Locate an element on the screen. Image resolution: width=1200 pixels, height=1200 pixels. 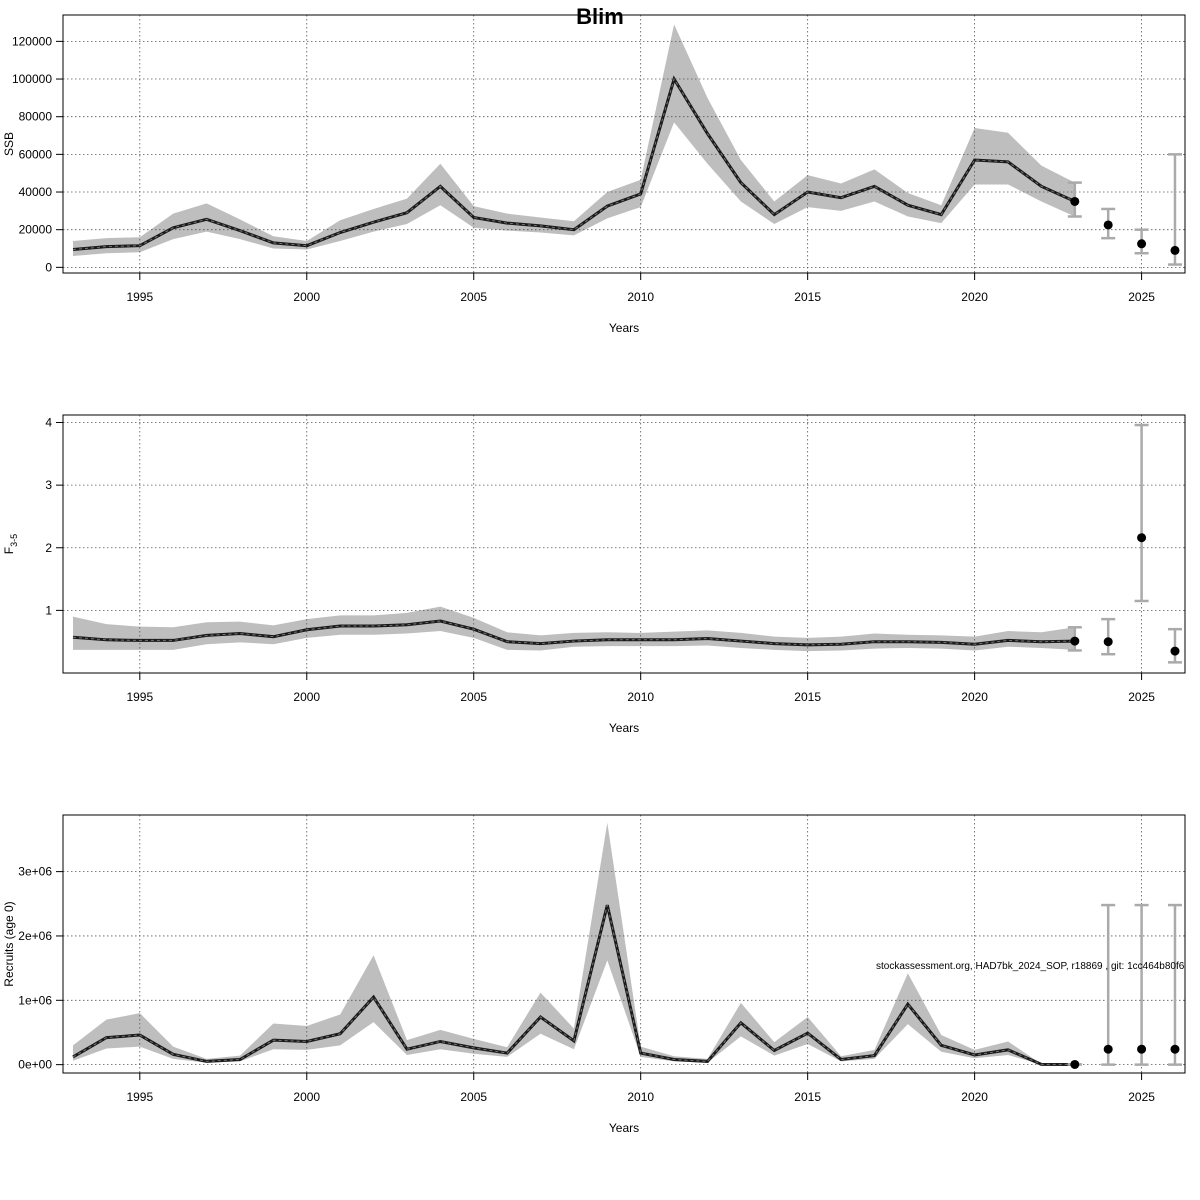
y-tick-label: 60000 is located at coordinates (36, 154).